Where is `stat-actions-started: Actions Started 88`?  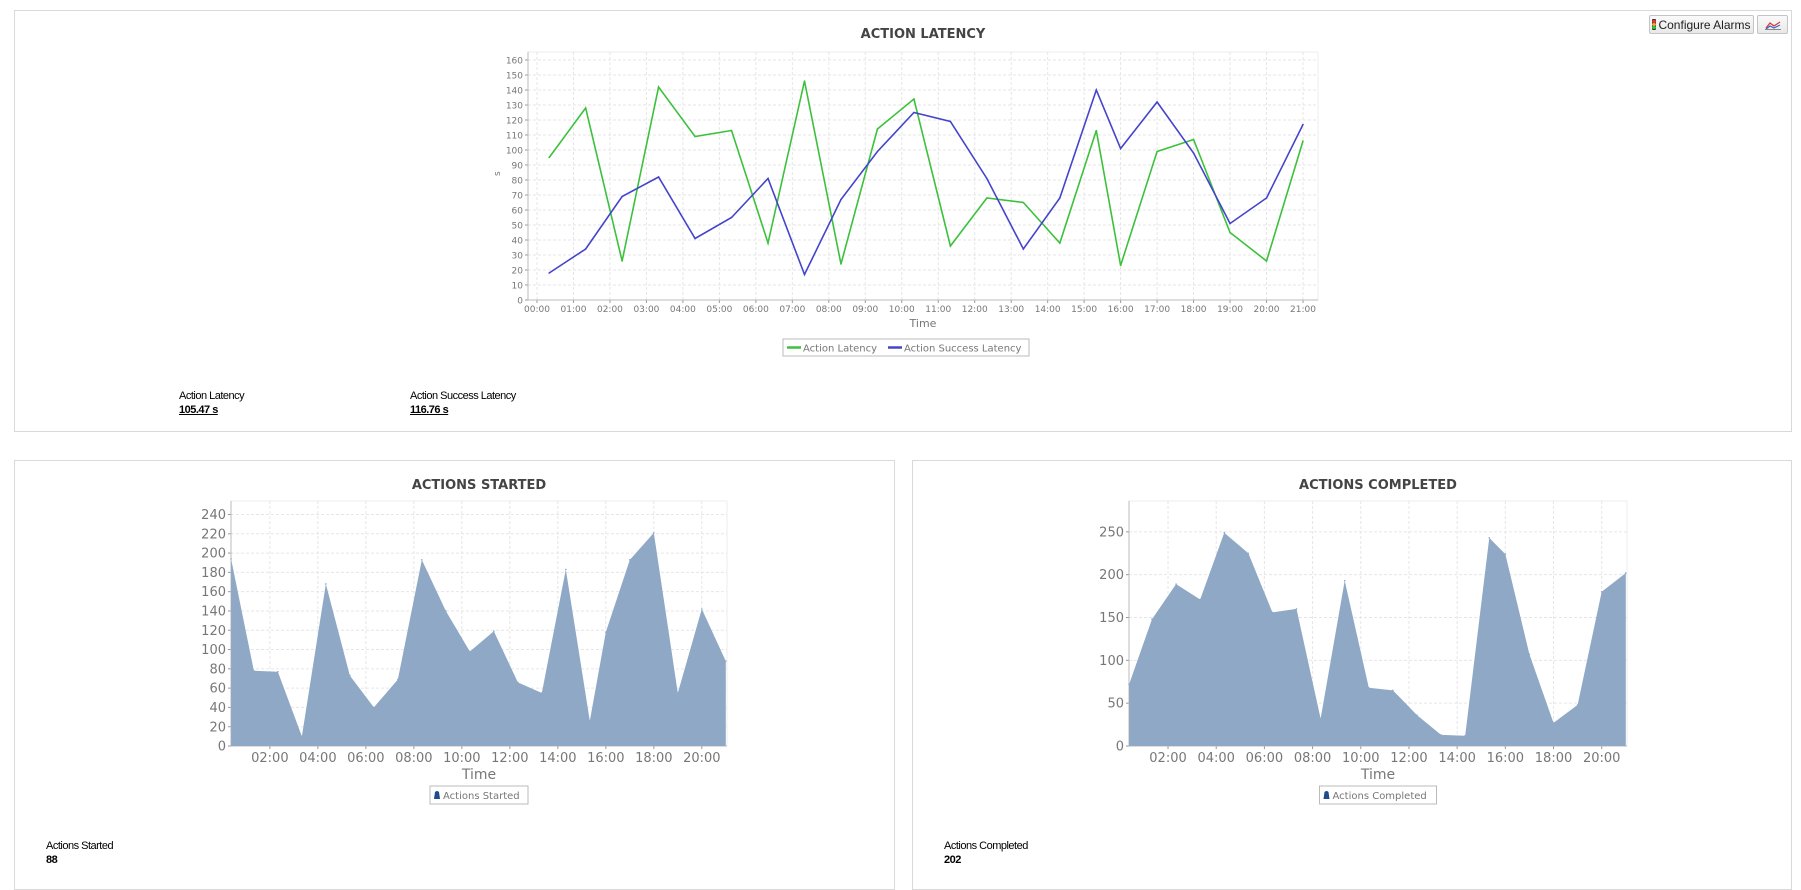
stat-actions-started: Actions Started 88 is located at coordinates (80, 853).